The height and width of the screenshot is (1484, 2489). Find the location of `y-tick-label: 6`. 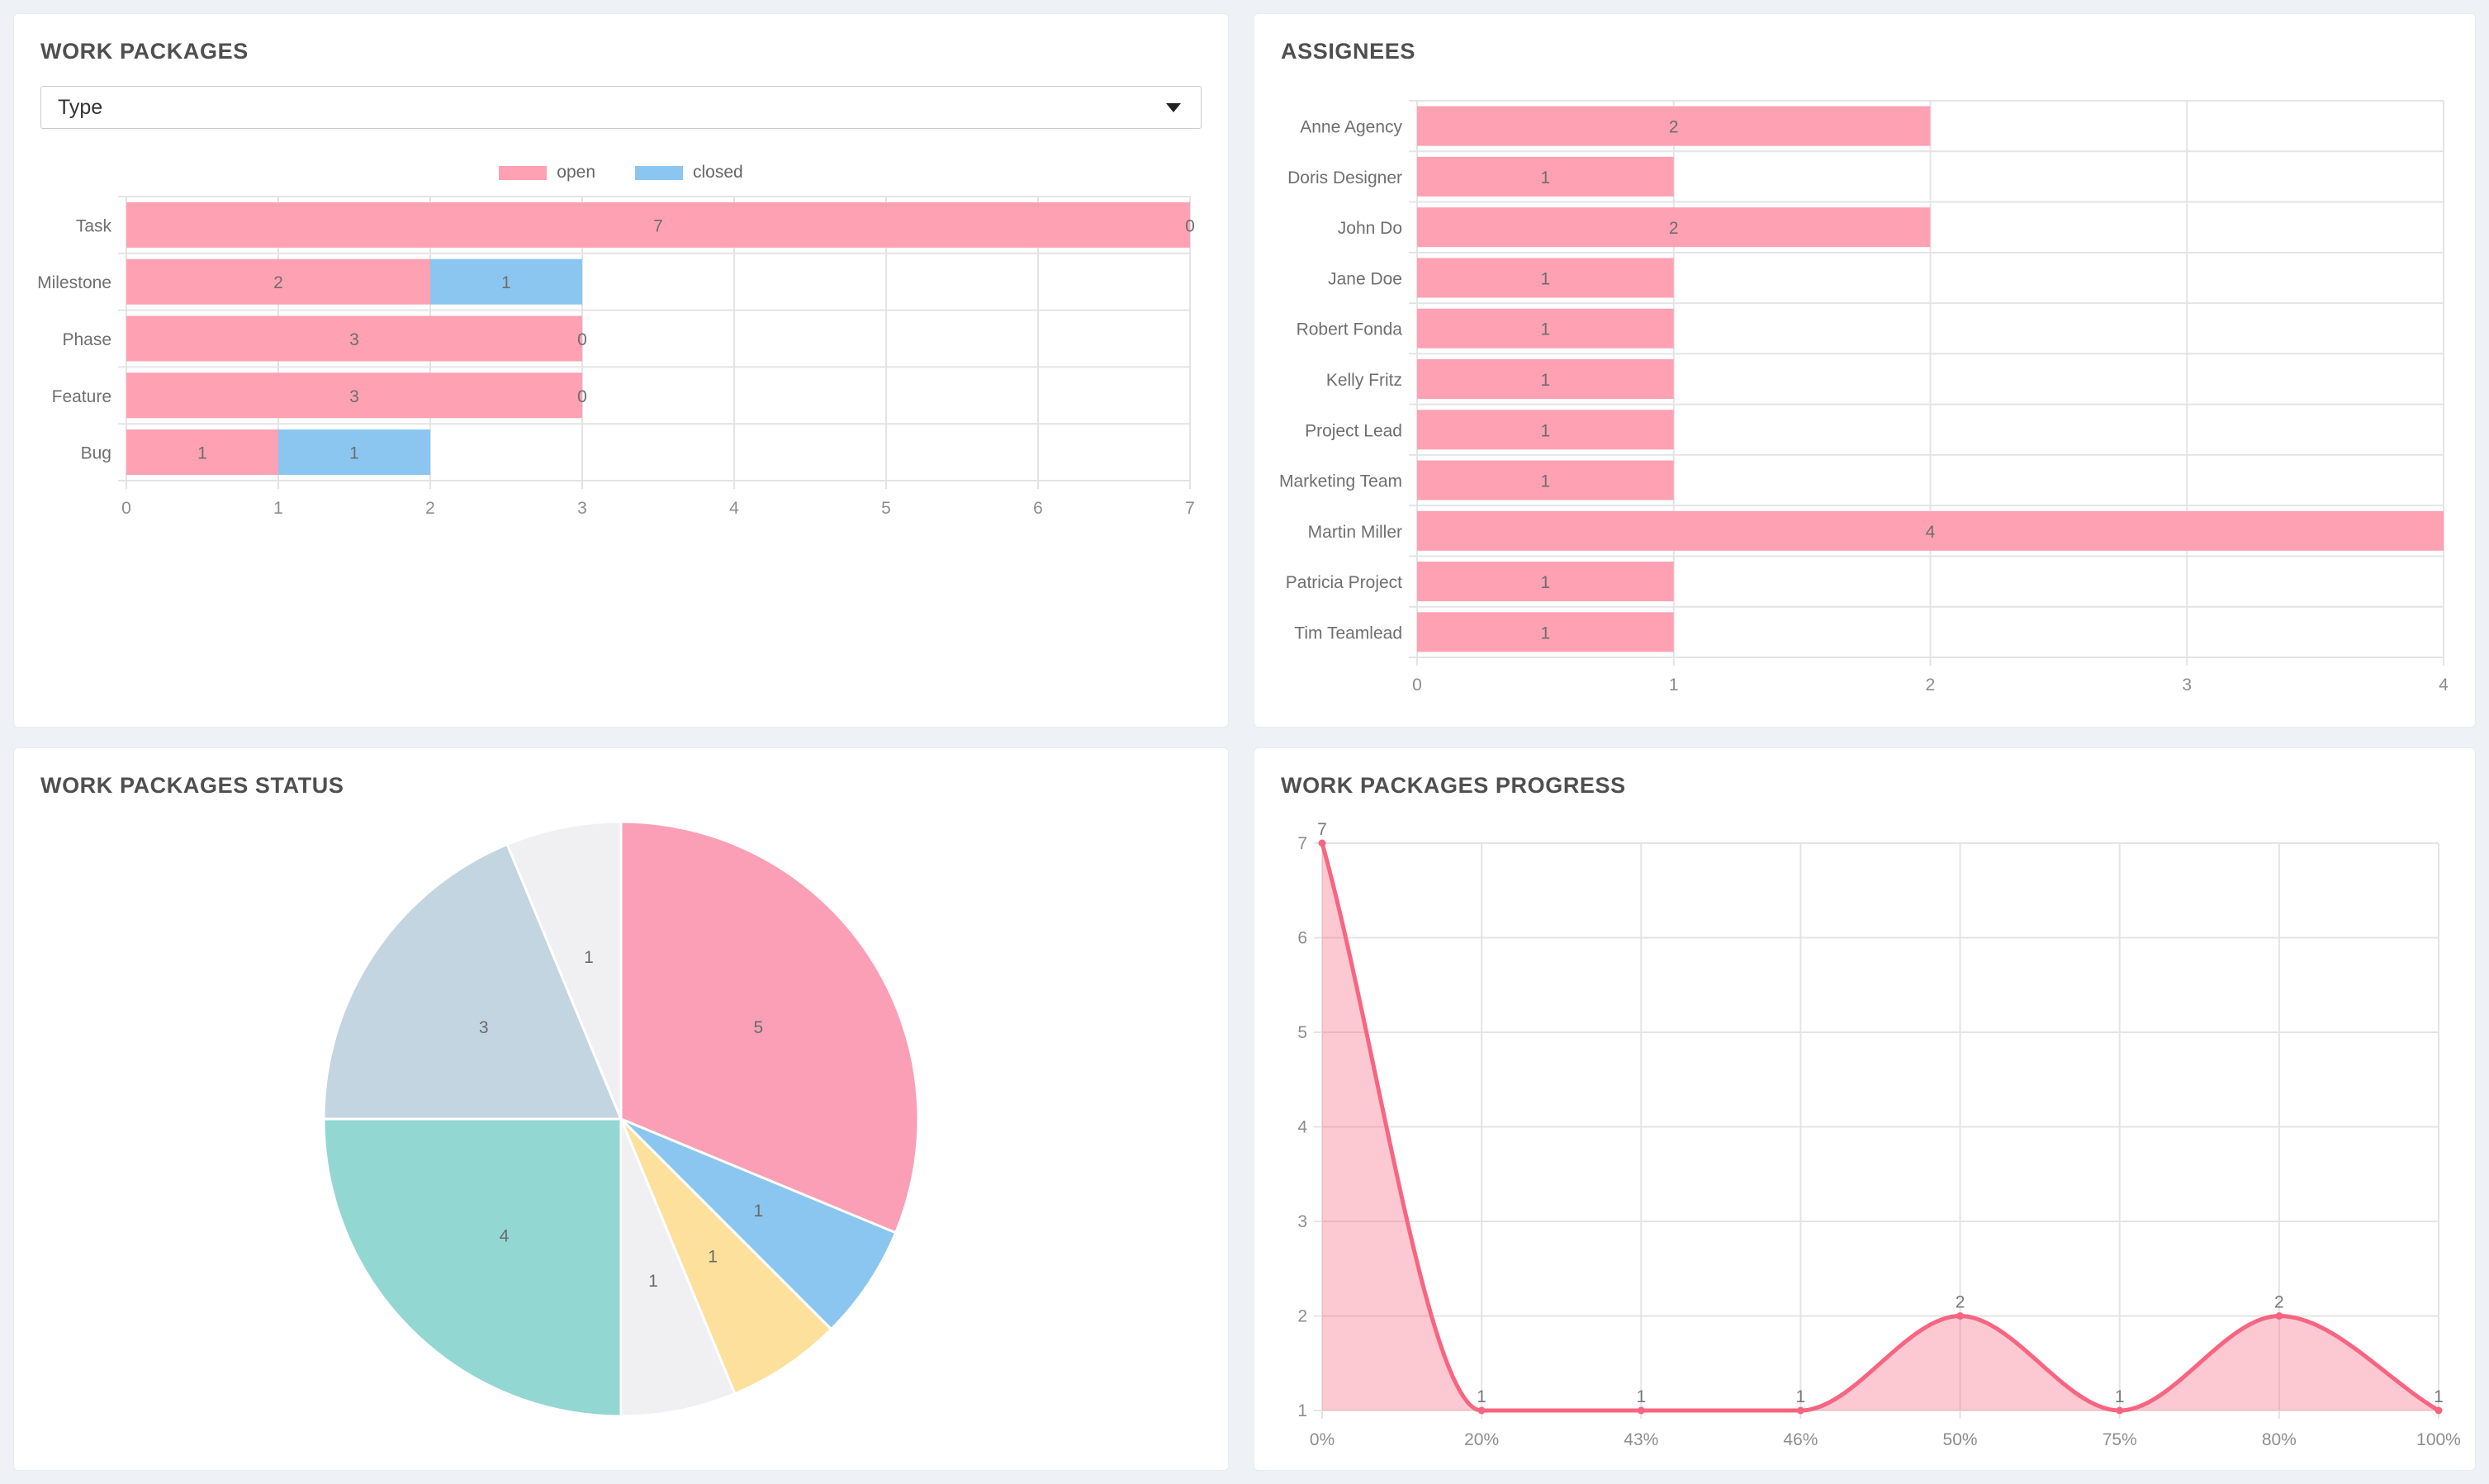

y-tick-label: 6 is located at coordinates (1302, 938).